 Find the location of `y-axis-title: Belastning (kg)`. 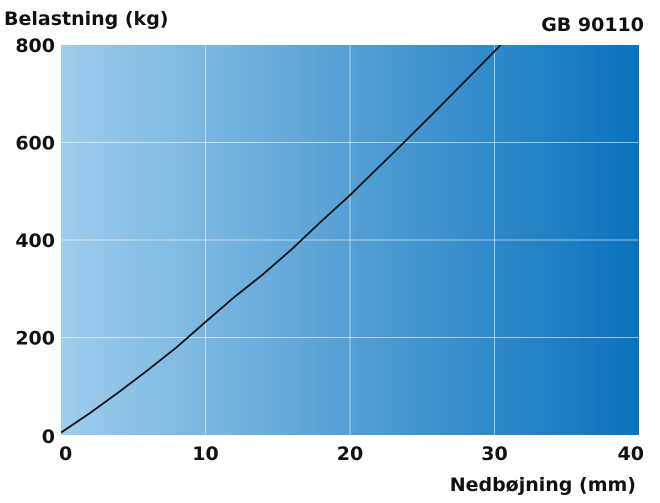

y-axis-title: Belastning (kg) is located at coordinates (86, 19).